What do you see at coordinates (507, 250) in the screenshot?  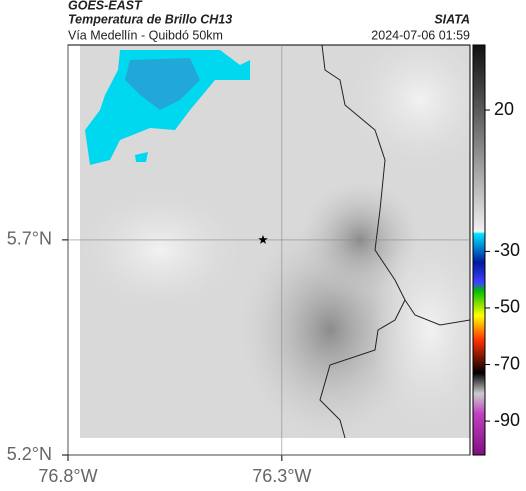 I see `colorbar-tick-label: -30` at bounding box center [507, 250].